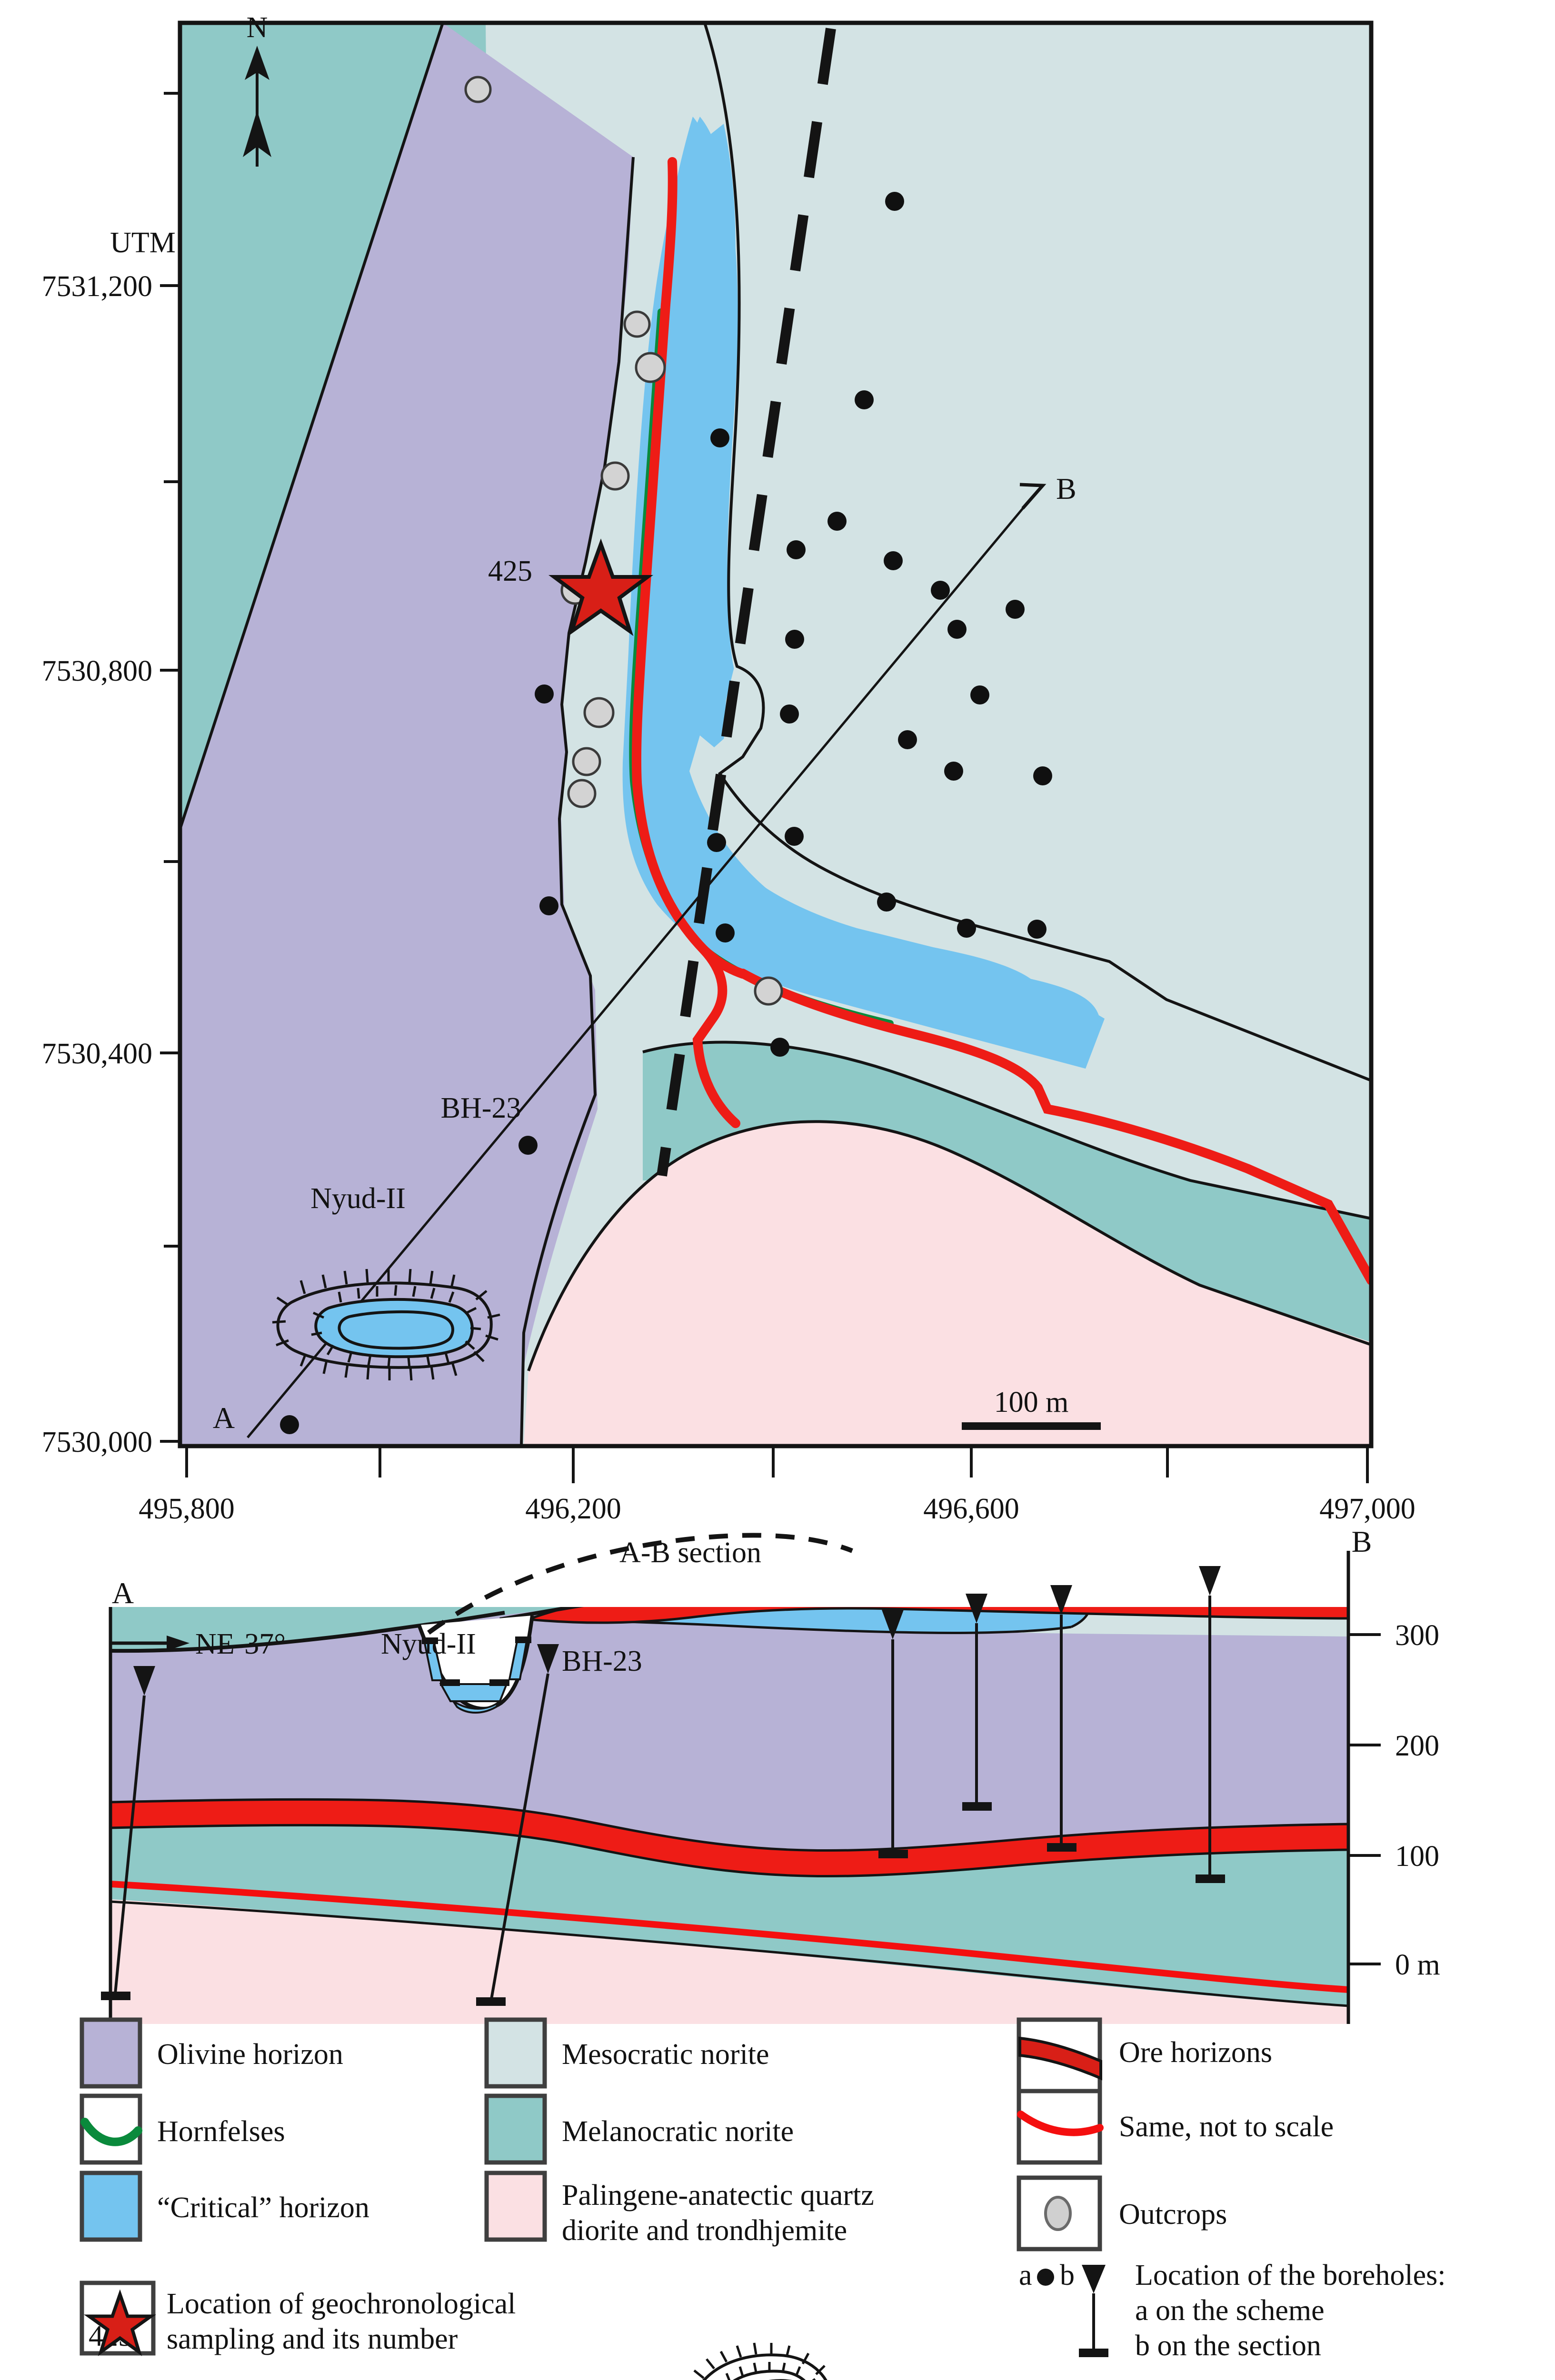  What do you see at coordinates (1033, 496) in the screenshot?
I see `profile-arrow-b` at bounding box center [1033, 496].